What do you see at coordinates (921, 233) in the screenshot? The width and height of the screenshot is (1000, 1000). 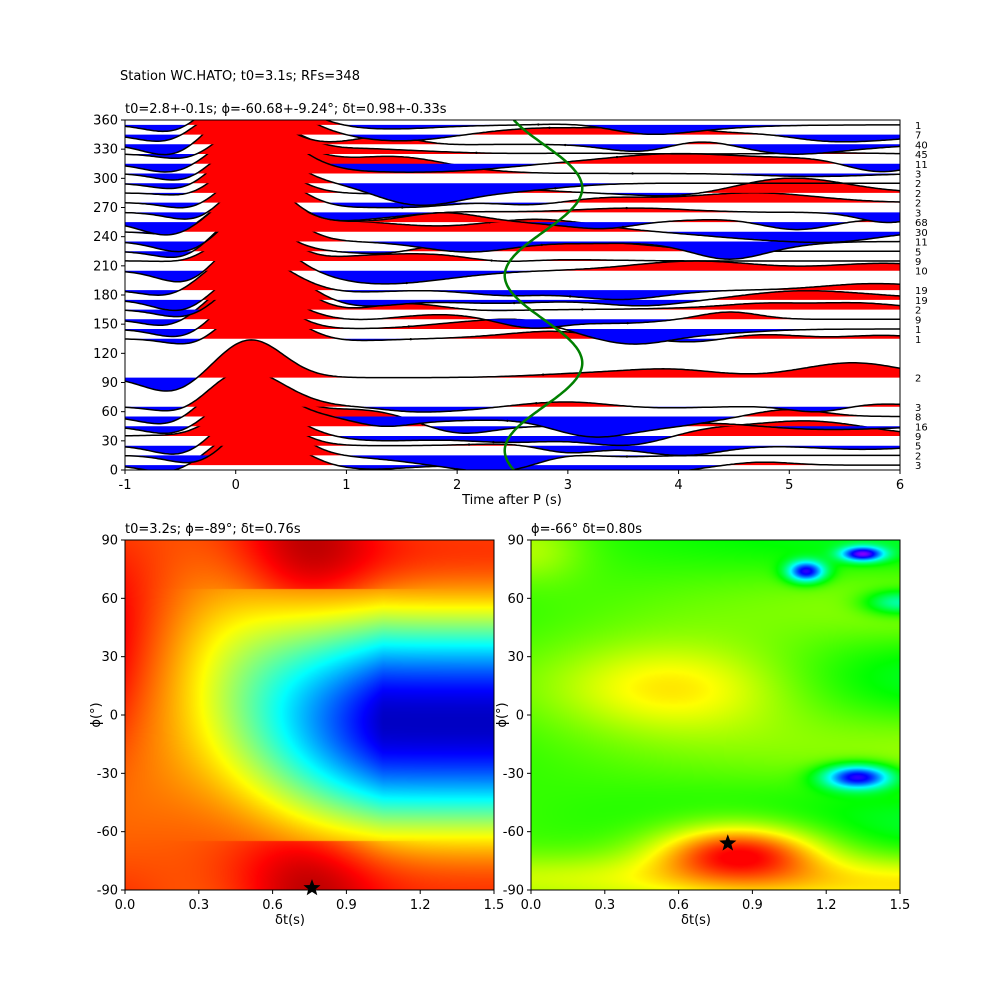 I see `trace-count-label: 30` at bounding box center [921, 233].